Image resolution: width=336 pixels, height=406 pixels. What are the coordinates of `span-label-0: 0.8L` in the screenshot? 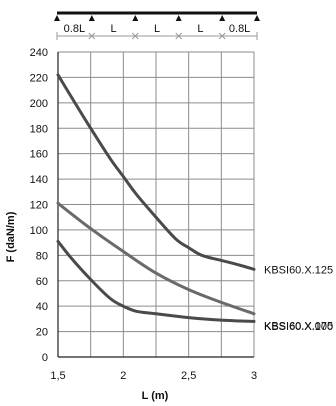 It's located at (74, 29).